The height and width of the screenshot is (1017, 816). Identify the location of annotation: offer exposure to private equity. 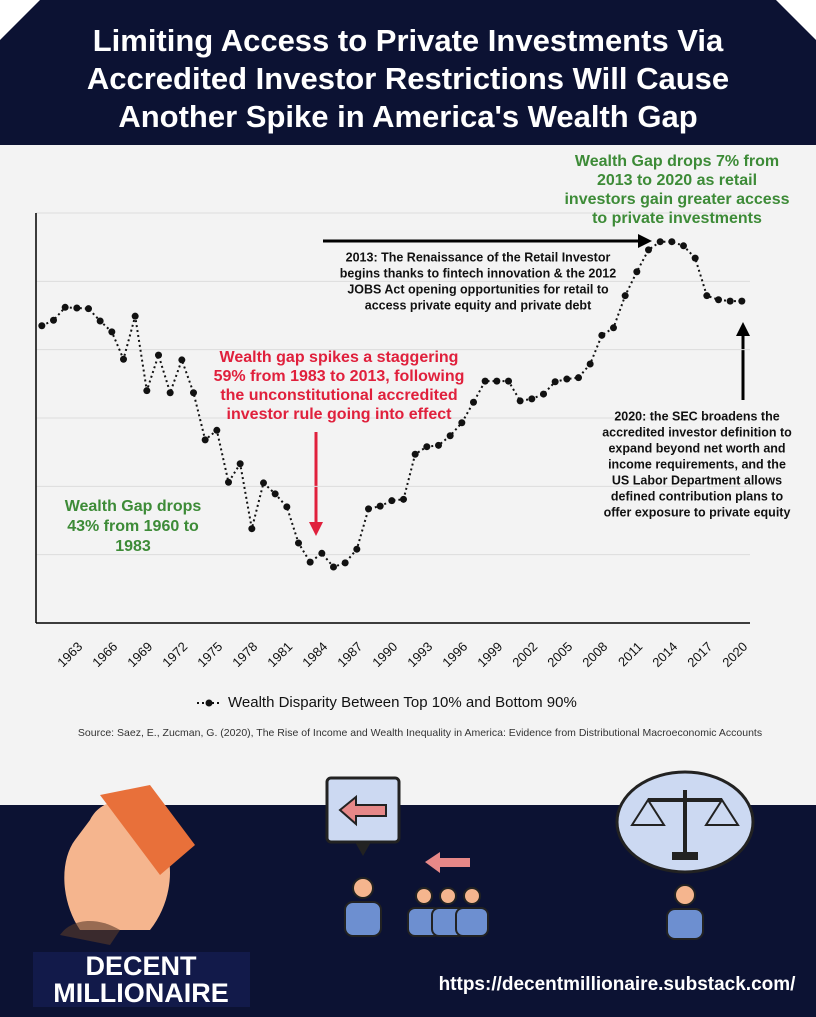
(697, 512).